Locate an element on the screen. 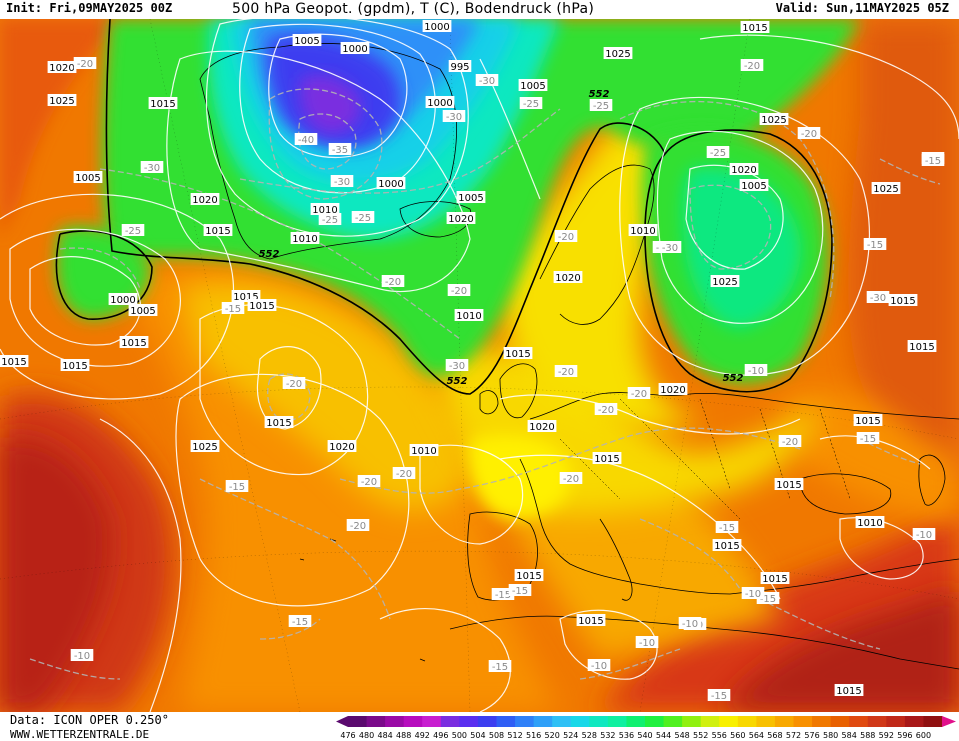 The image size is (959, 741). svg-text: 995 is located at coordinates (459, 67).